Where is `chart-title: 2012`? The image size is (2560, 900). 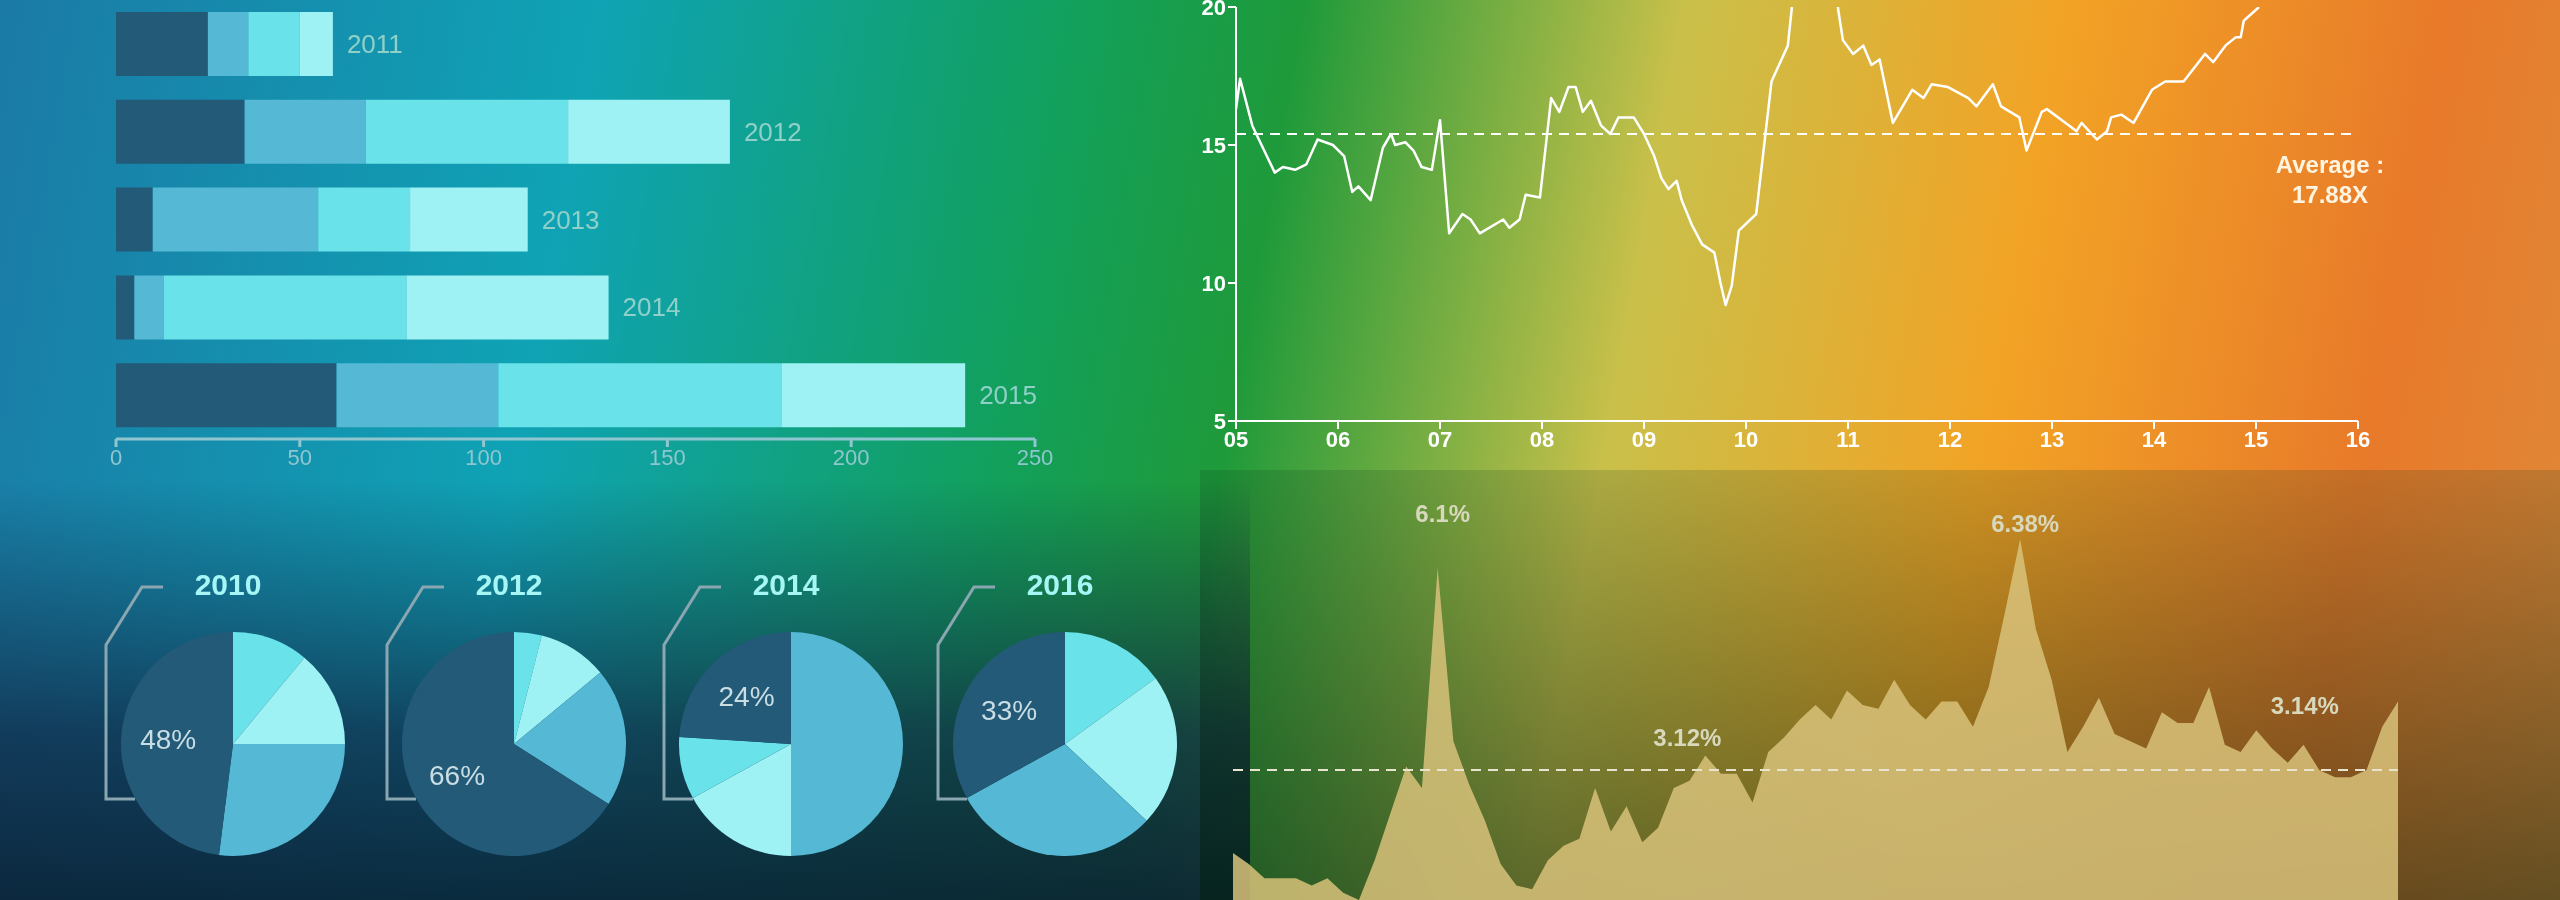 chart-title: 2012 is located at coordinates (509, 585).